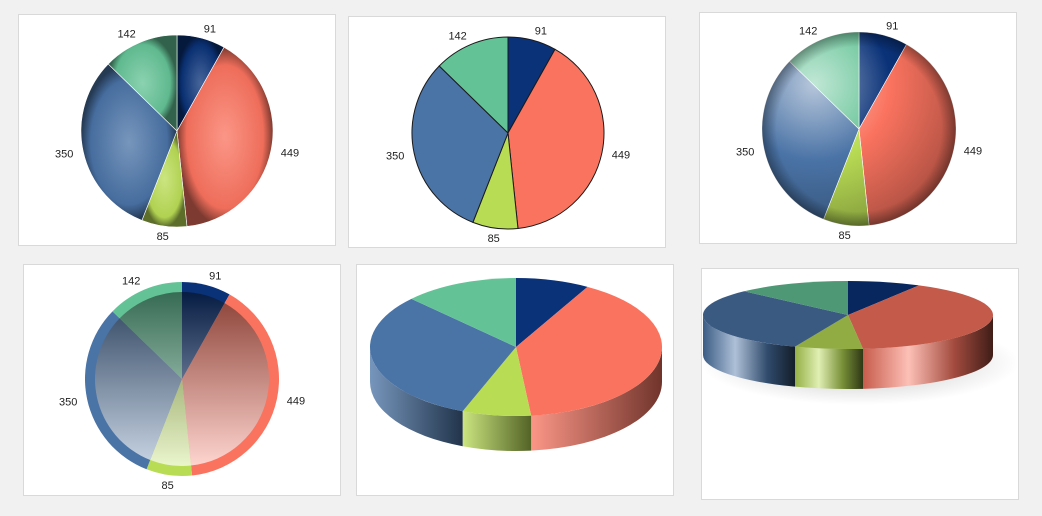 The image size is (1042, 516). I want to click on pie6-slice-navy, so click(884, 298).